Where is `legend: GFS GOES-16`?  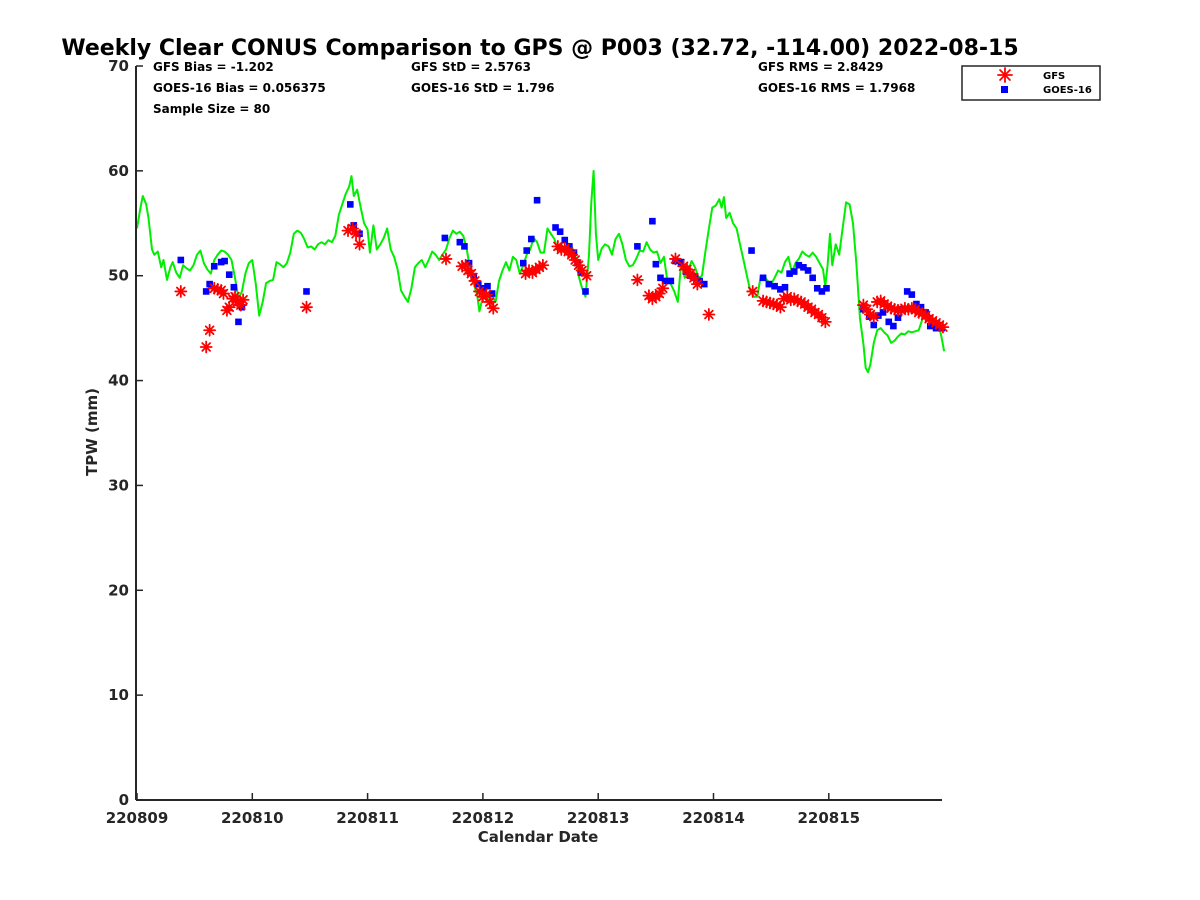
legend: GFS GOES-16 is located at coordinates (1031, 83).